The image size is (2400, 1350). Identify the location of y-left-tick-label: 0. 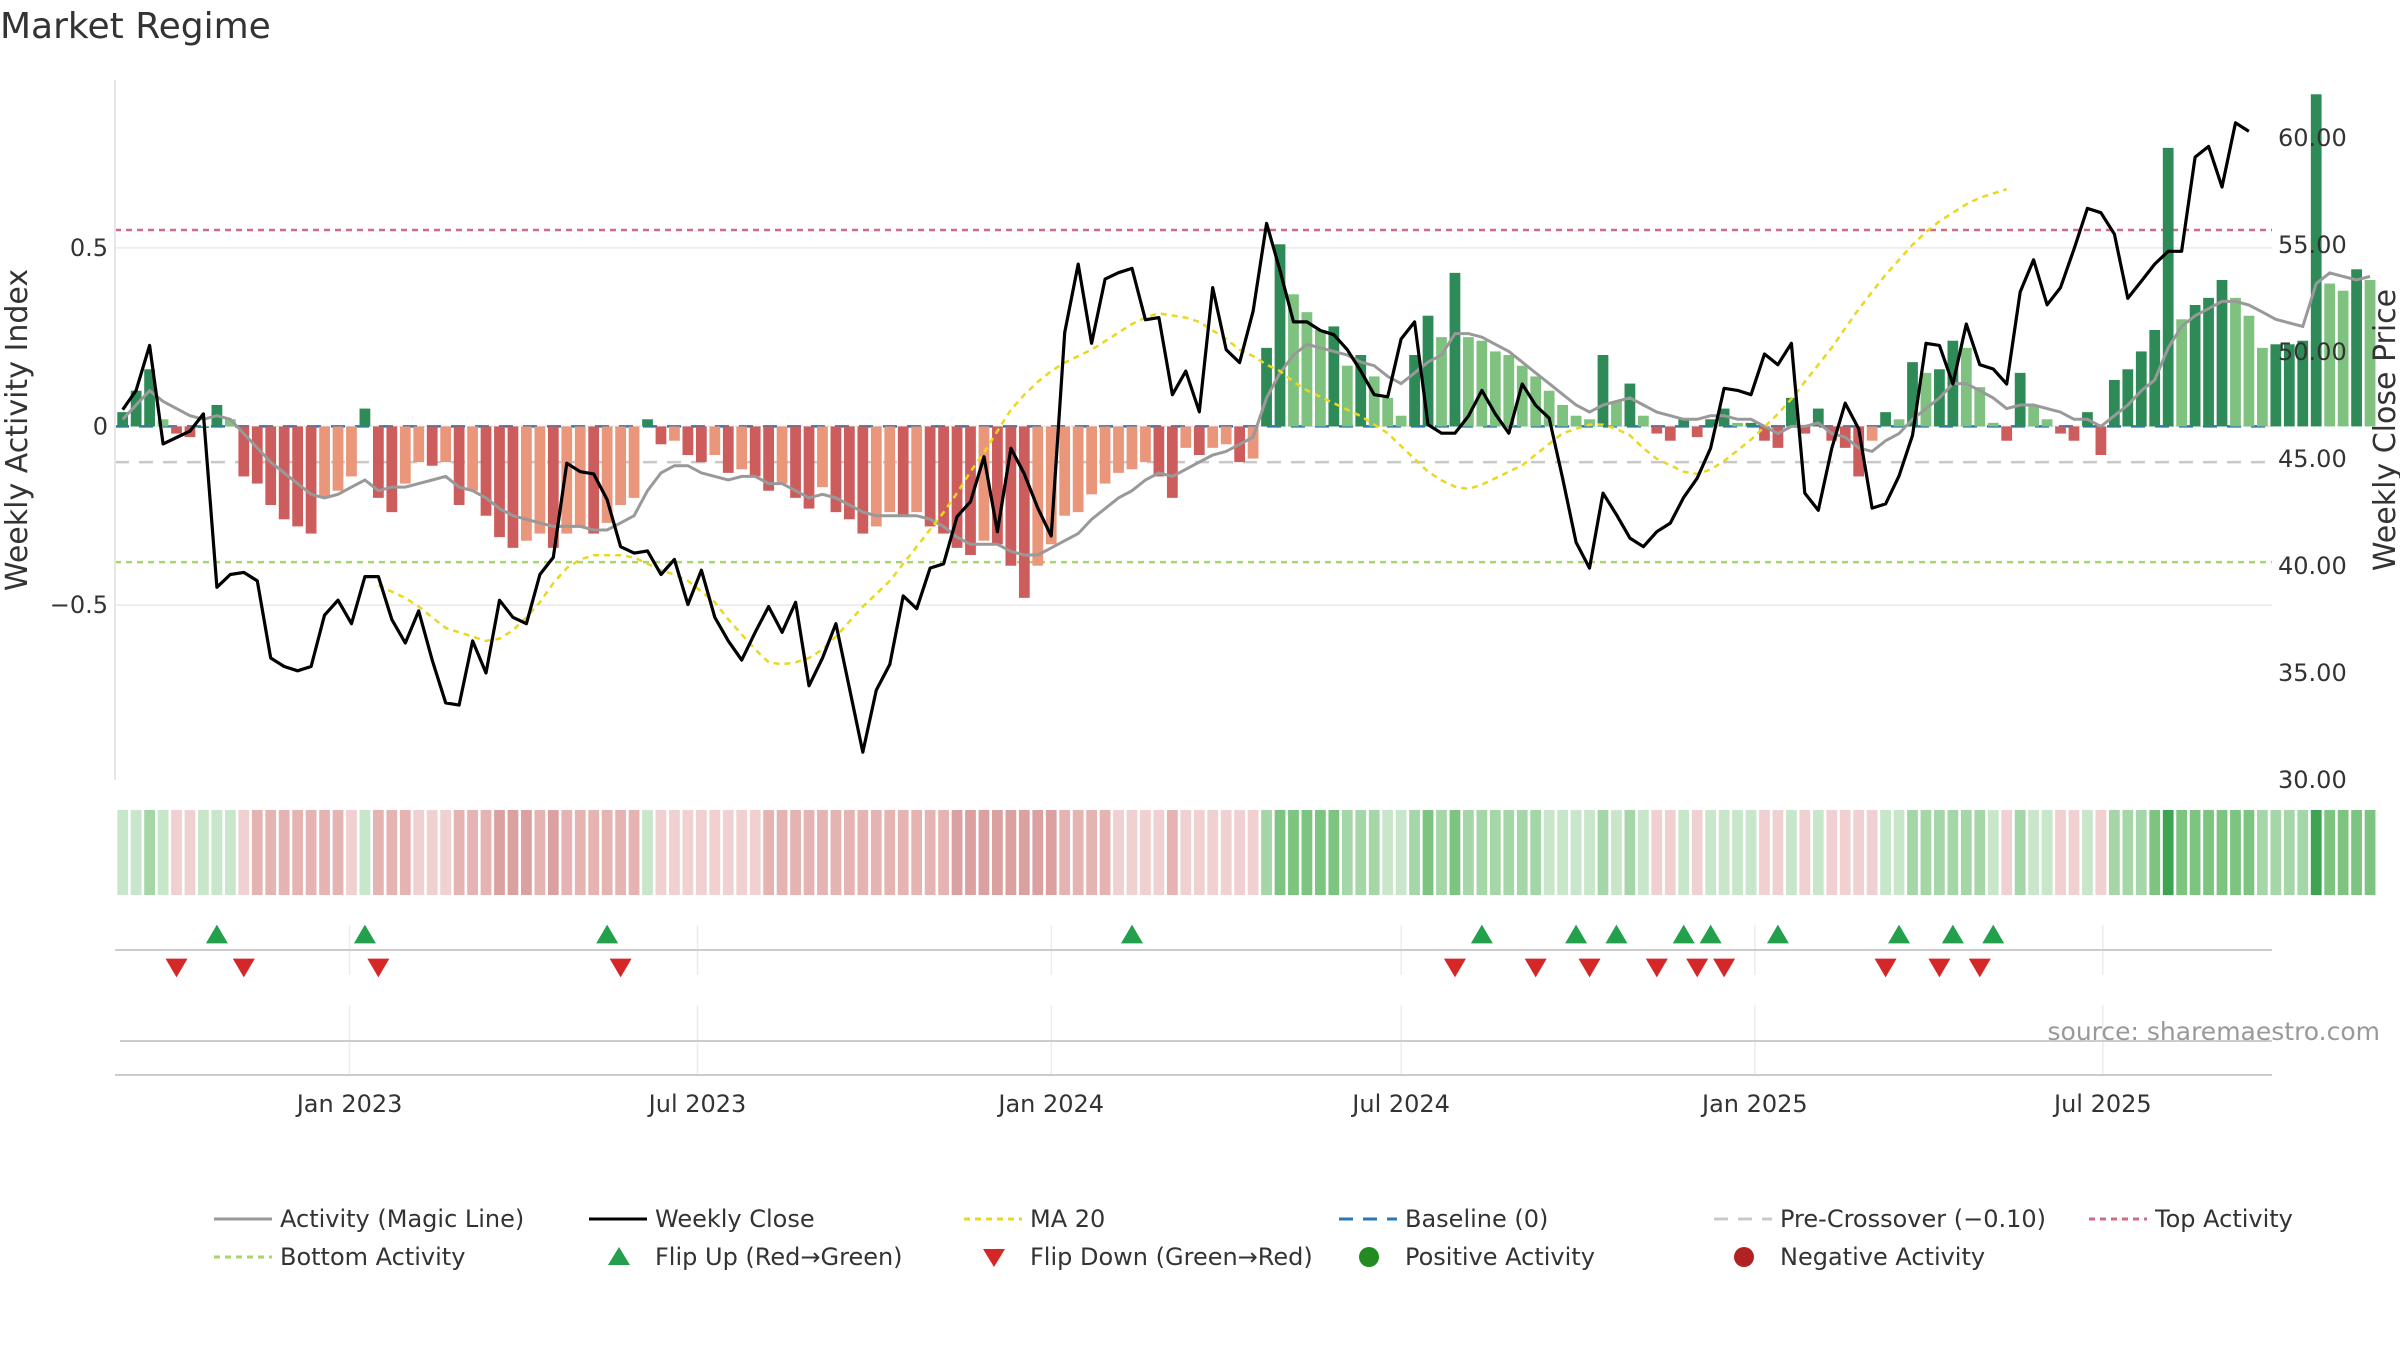
(100, 426).